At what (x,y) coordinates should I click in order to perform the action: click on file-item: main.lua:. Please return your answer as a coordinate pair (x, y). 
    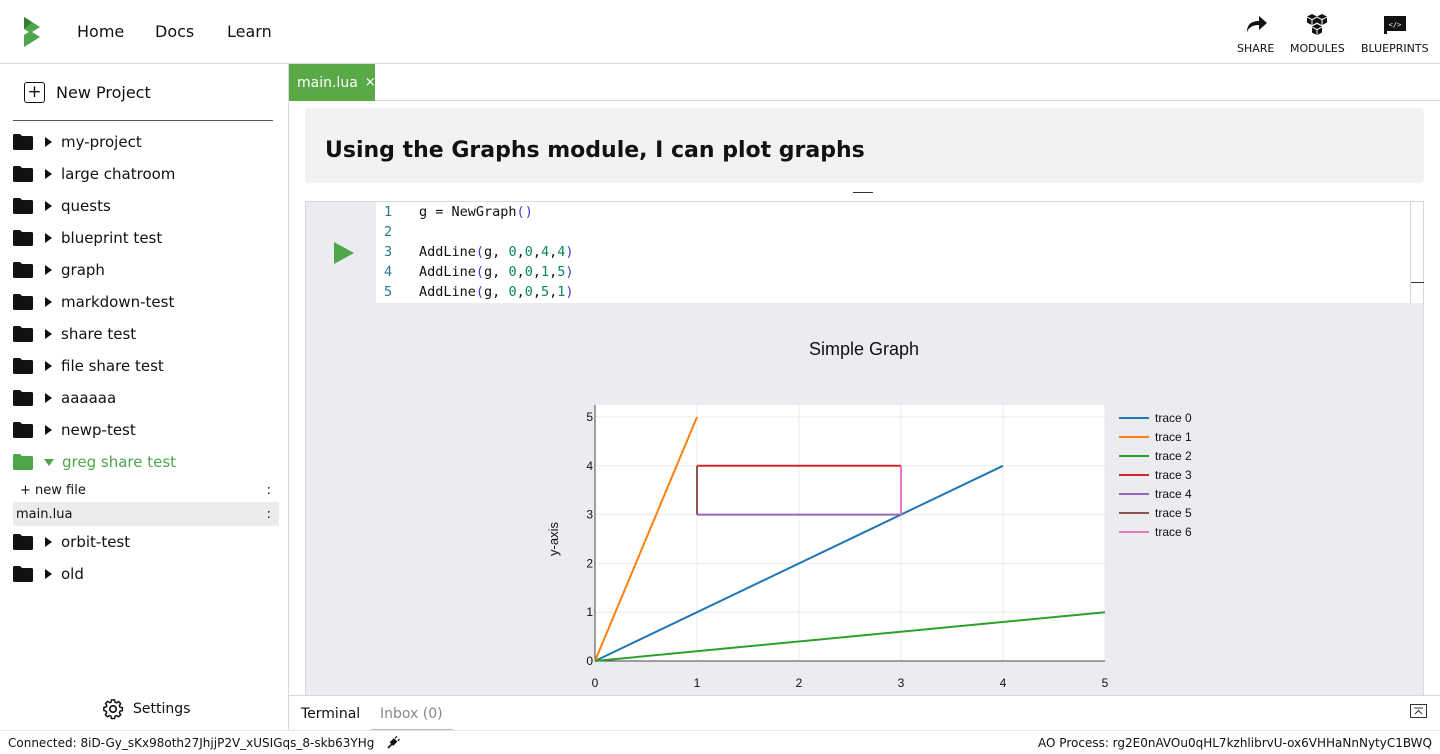
    Looking at the image, I should click on (146, 514).